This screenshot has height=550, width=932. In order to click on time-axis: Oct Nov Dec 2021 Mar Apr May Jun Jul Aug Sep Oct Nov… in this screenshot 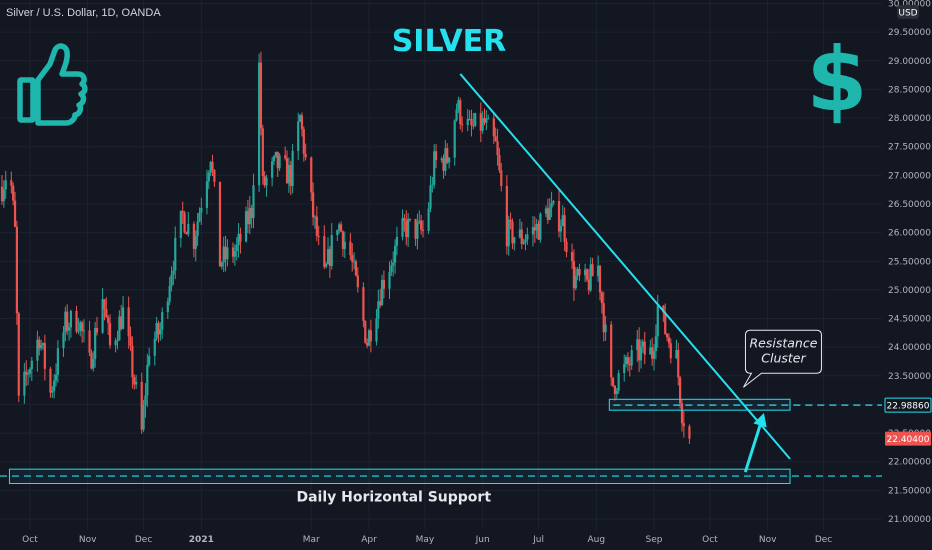, I will do `click(427, 540)`.